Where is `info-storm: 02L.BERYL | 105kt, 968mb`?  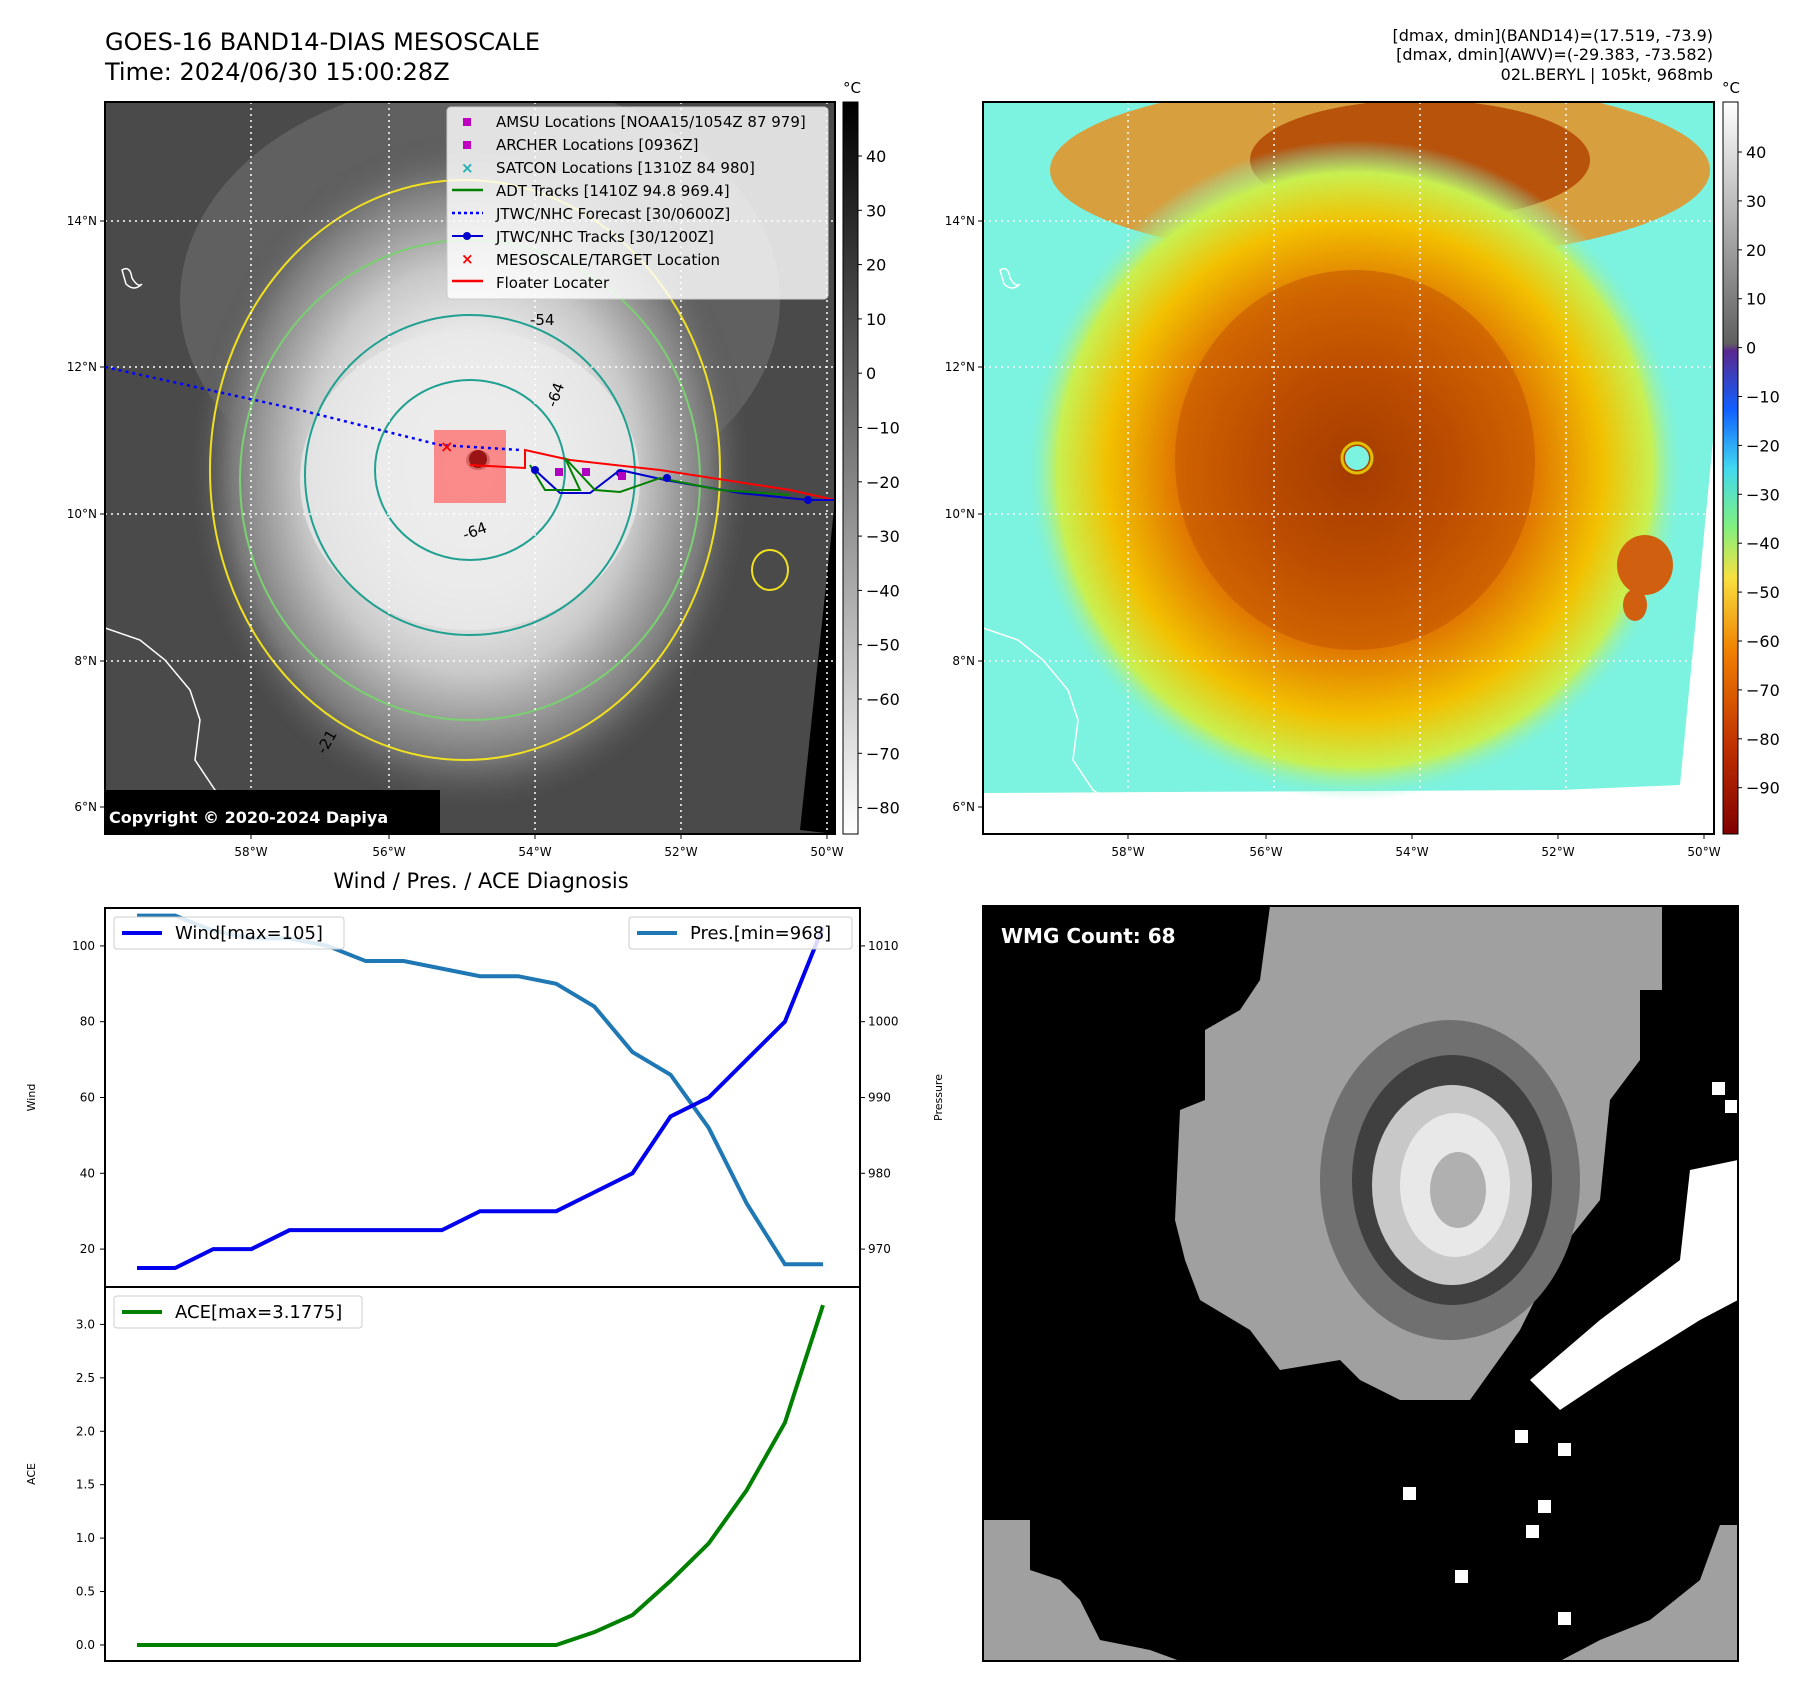
info-storm: 02L.BERYL | 105kt, 968mb is located at coordinates (1607, 74).